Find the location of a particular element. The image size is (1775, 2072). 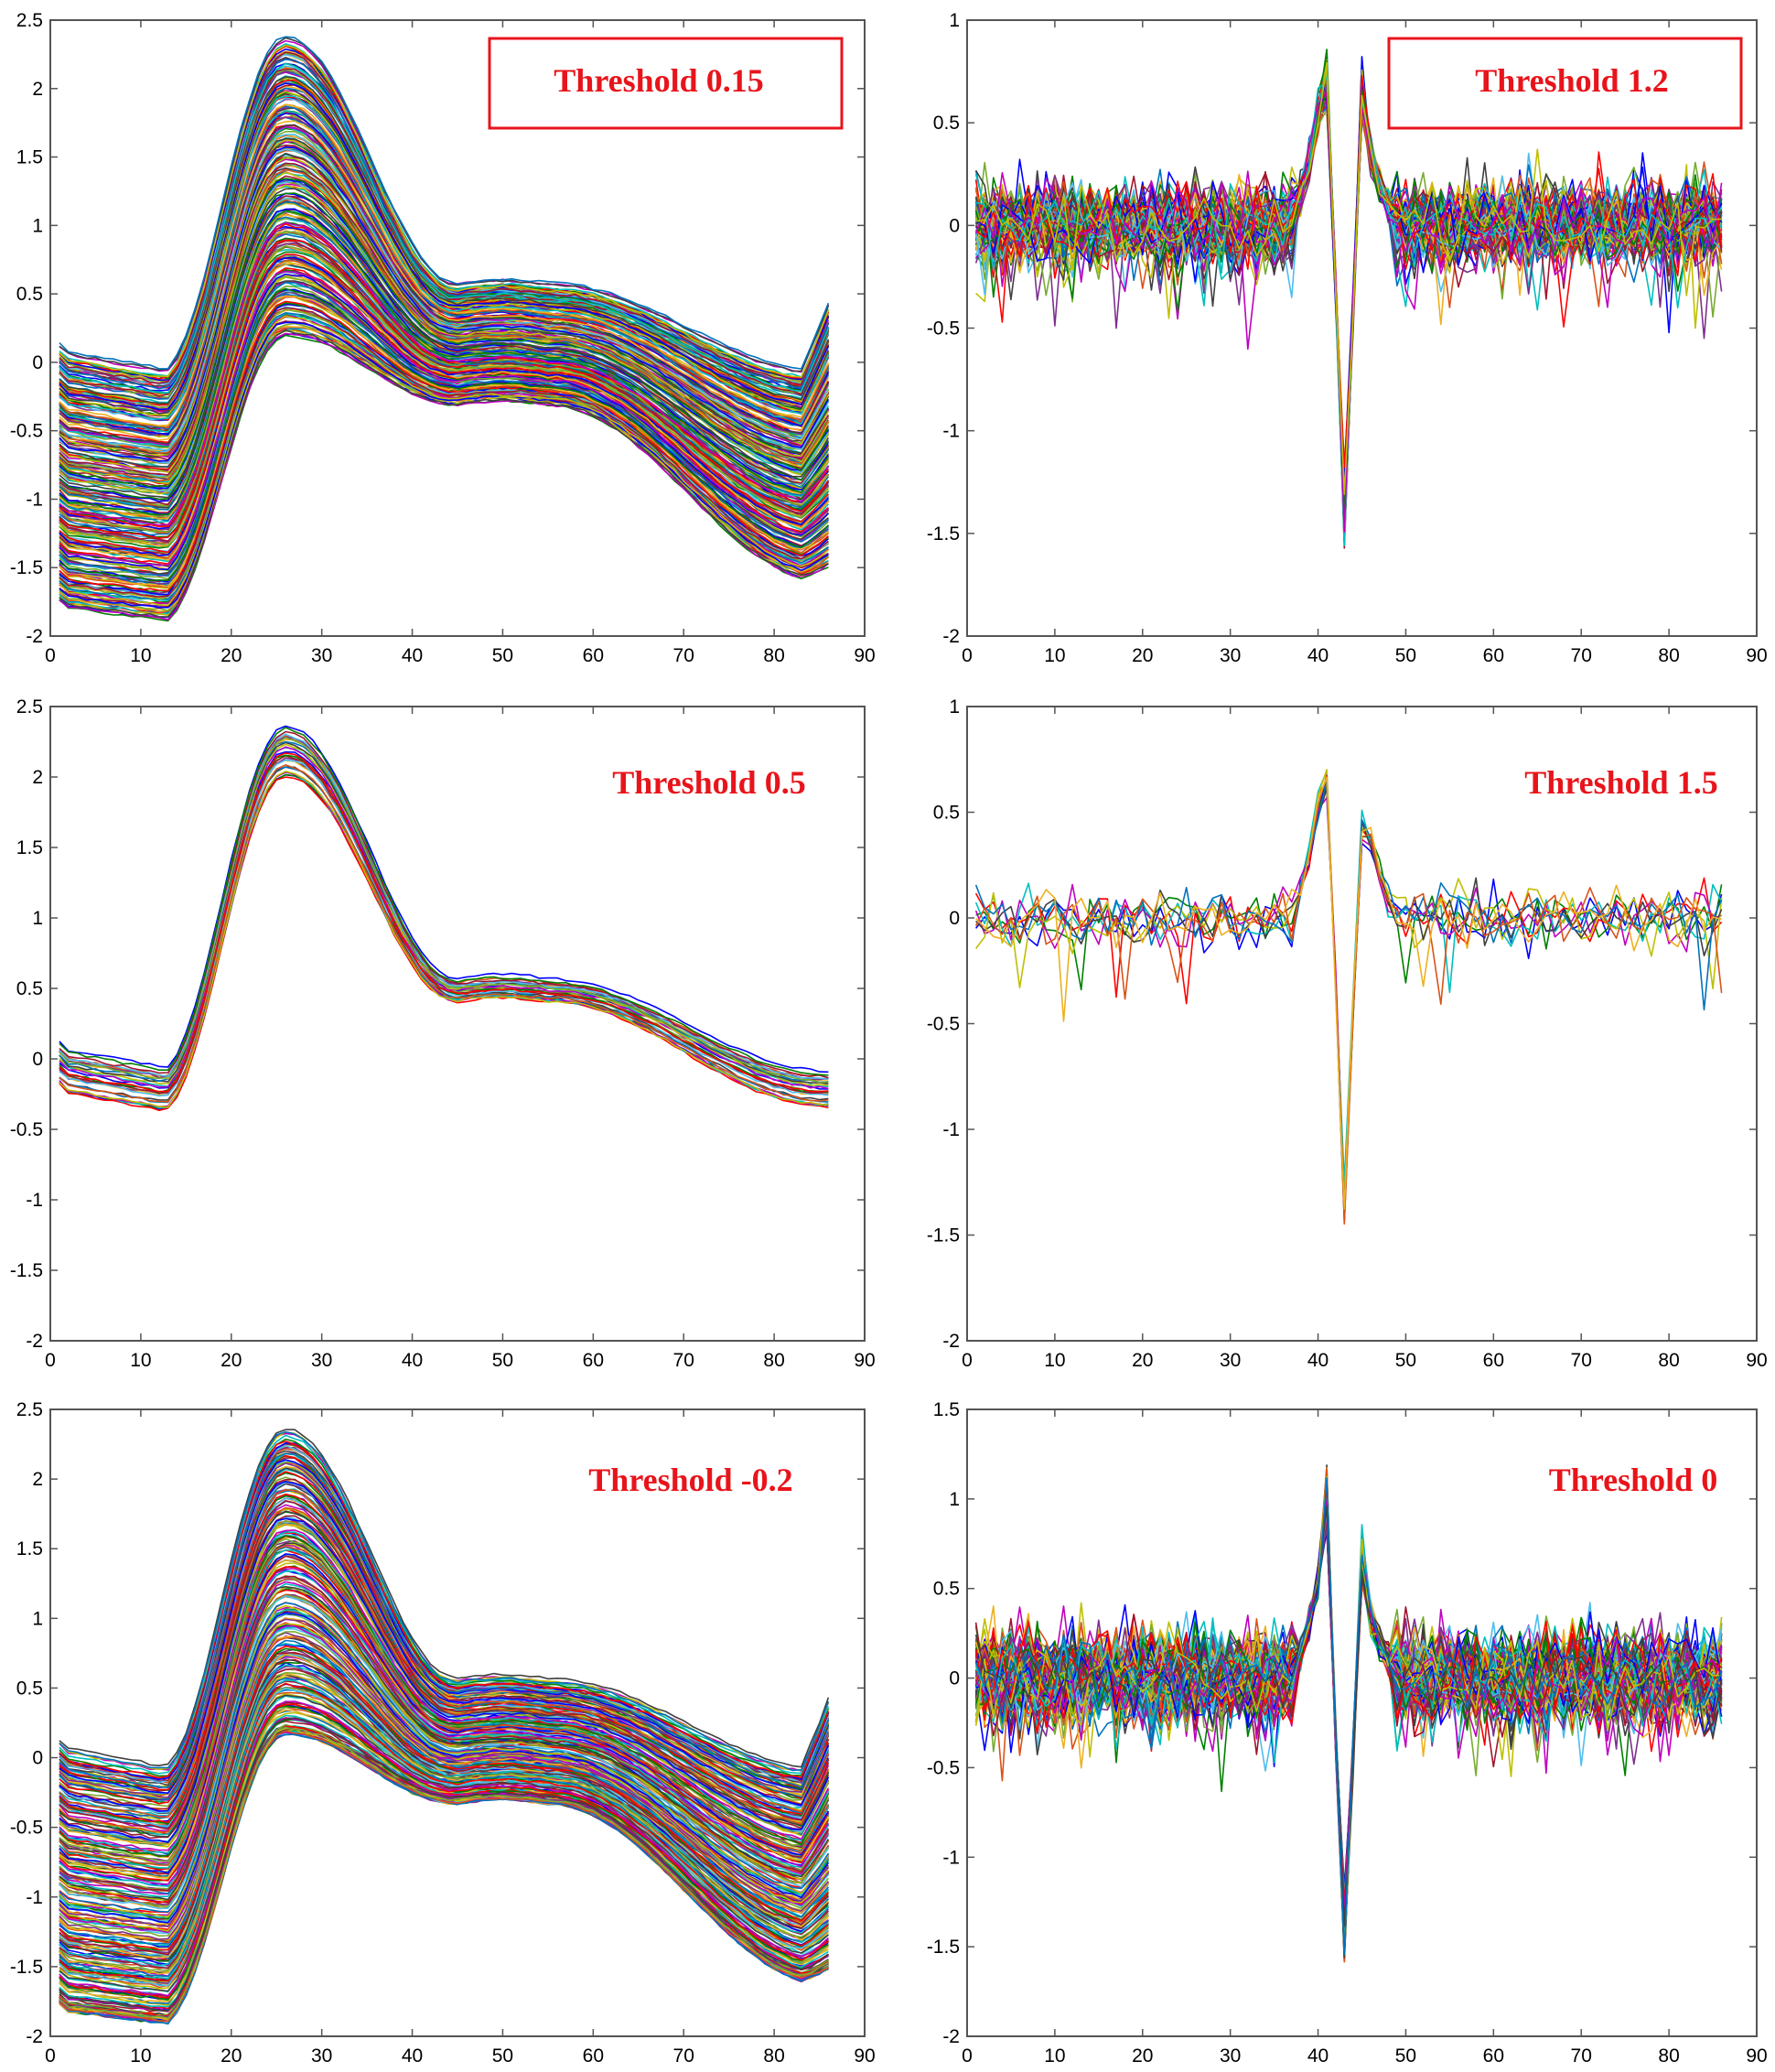

plot-area is located at coordinates (457, 1024).